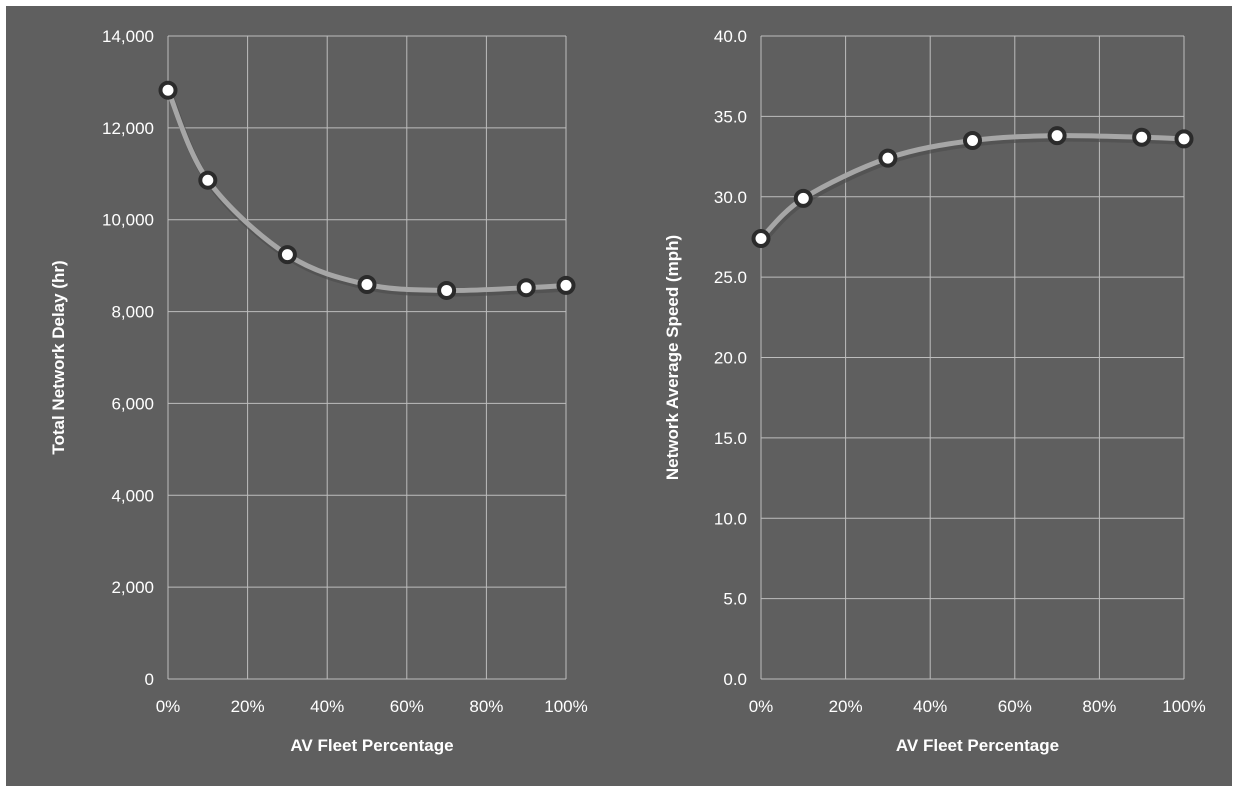 This screenshot has width=1235, height=790. Describe the element at coordinates (730, 197) in the screenshot. I see `y-tick-label: 30.0` at that location.